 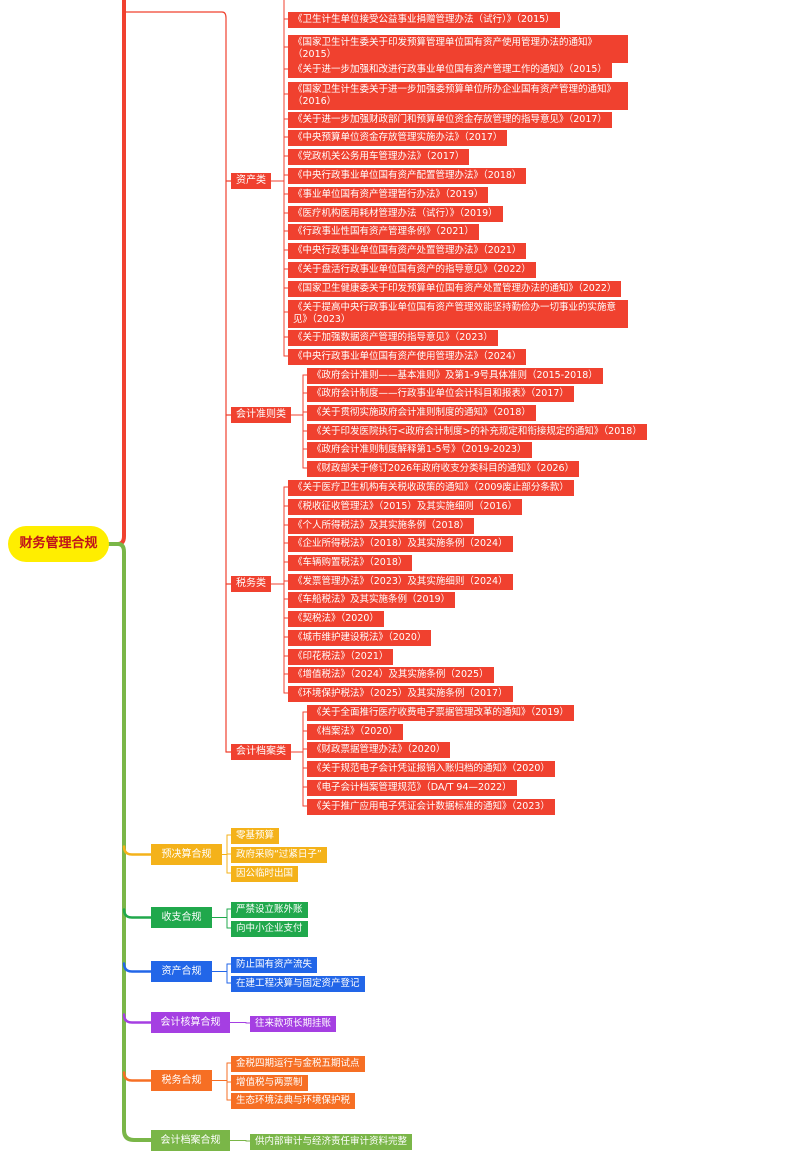 What do you see at coordinates (360, 638) in the screenshot?
I see `tax-item: 《城市维护建设税法》（2020）` at bounding box center [360, 638].